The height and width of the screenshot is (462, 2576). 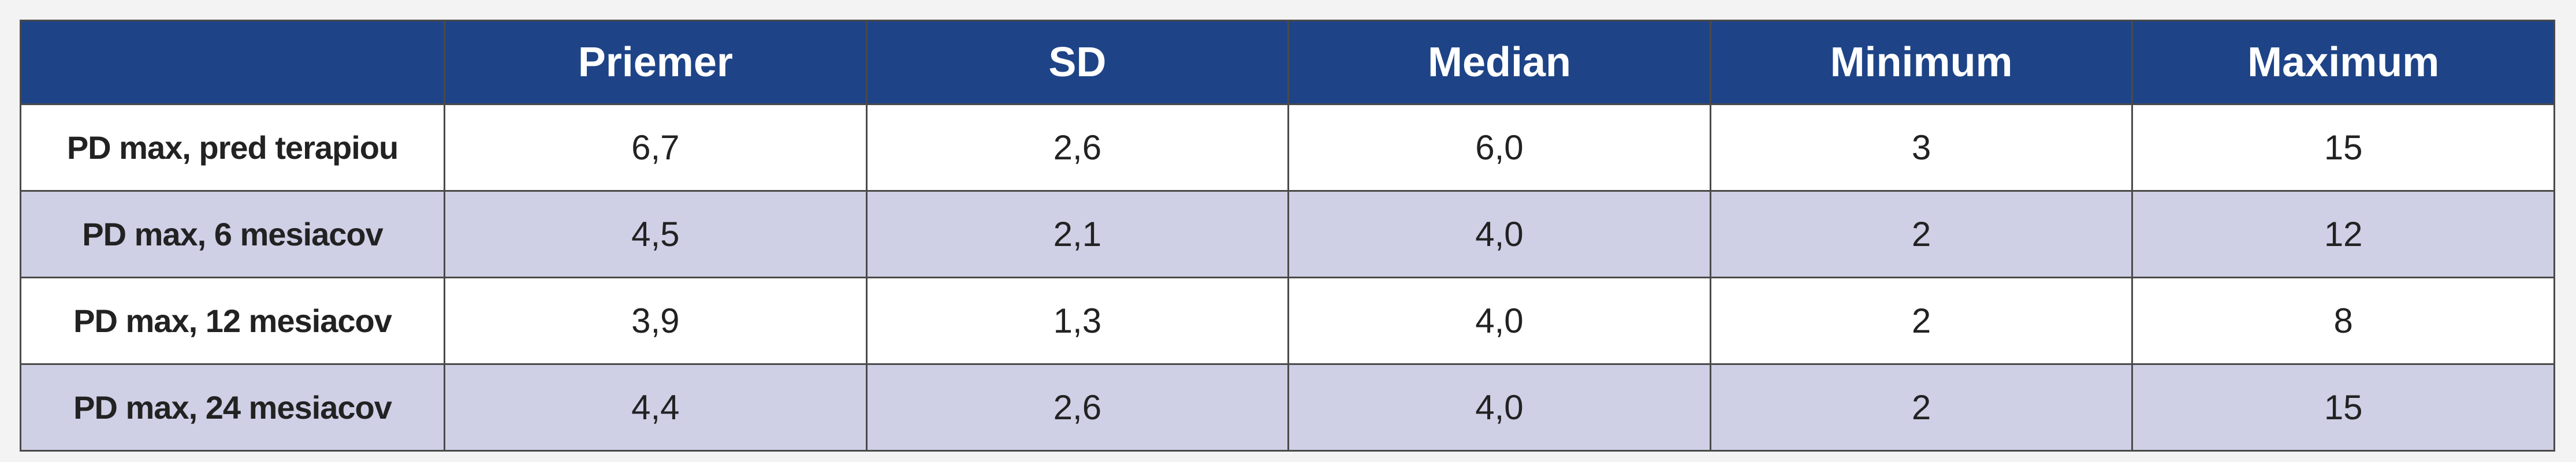 What do you see at coordinates (1921, 63) in the screenshot?
I see `column-header: Minimum` at bounding box center [1921, 63].